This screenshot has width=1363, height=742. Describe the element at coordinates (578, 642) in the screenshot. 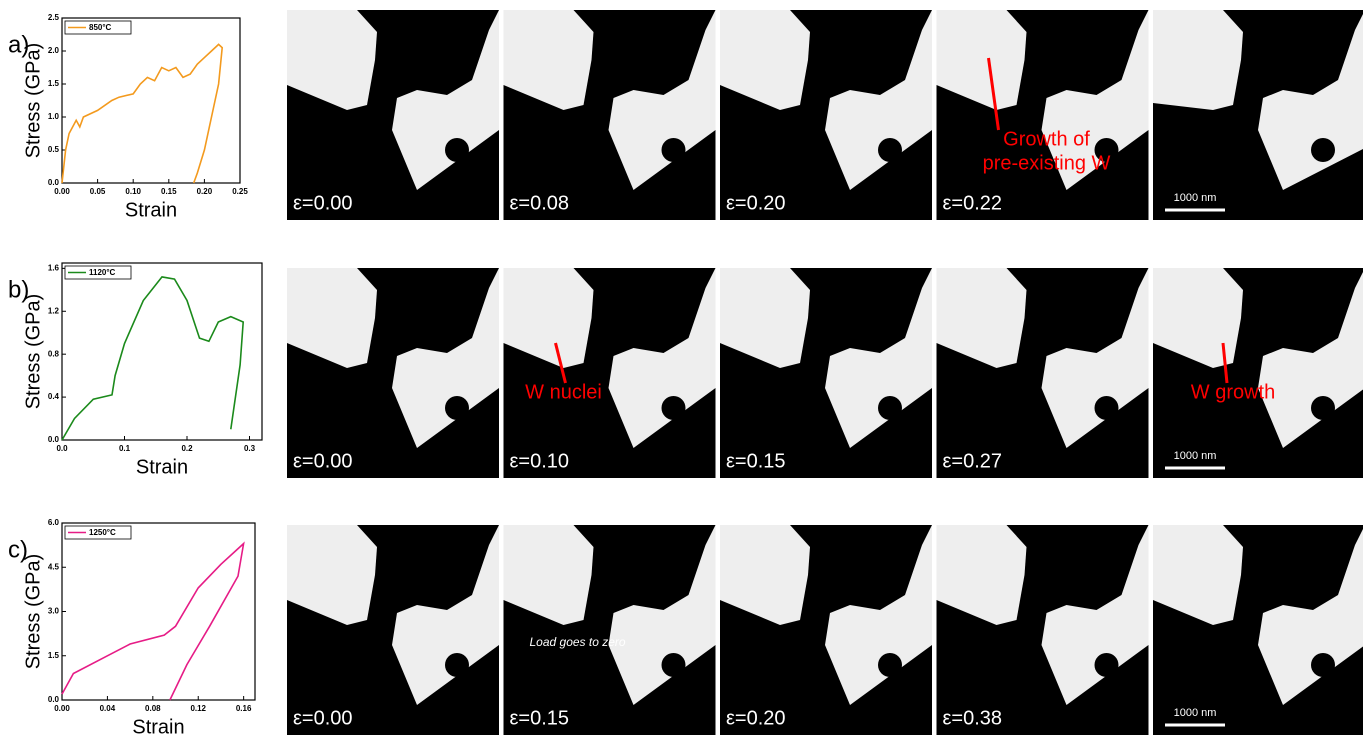

I see `note: Load goes to zero` at that location.